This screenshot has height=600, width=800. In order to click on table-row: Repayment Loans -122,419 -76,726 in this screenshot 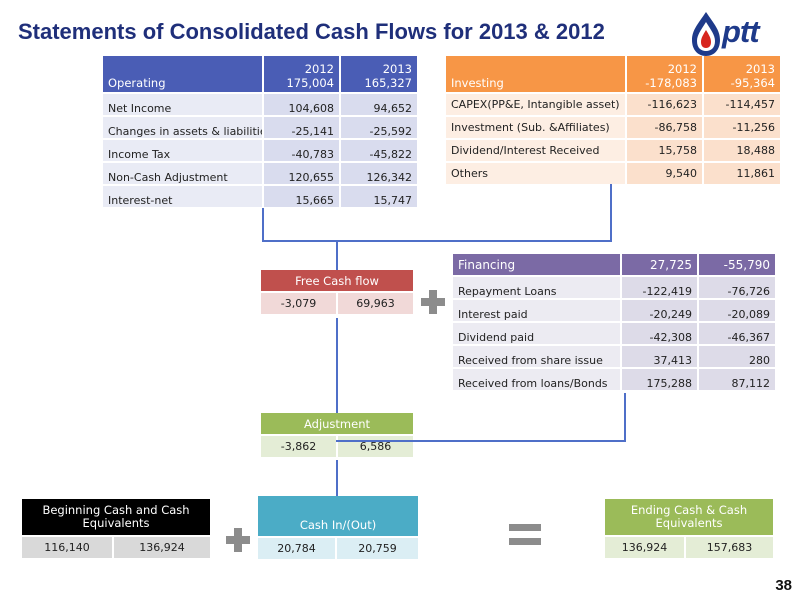, I will do `click(614, 287)`.